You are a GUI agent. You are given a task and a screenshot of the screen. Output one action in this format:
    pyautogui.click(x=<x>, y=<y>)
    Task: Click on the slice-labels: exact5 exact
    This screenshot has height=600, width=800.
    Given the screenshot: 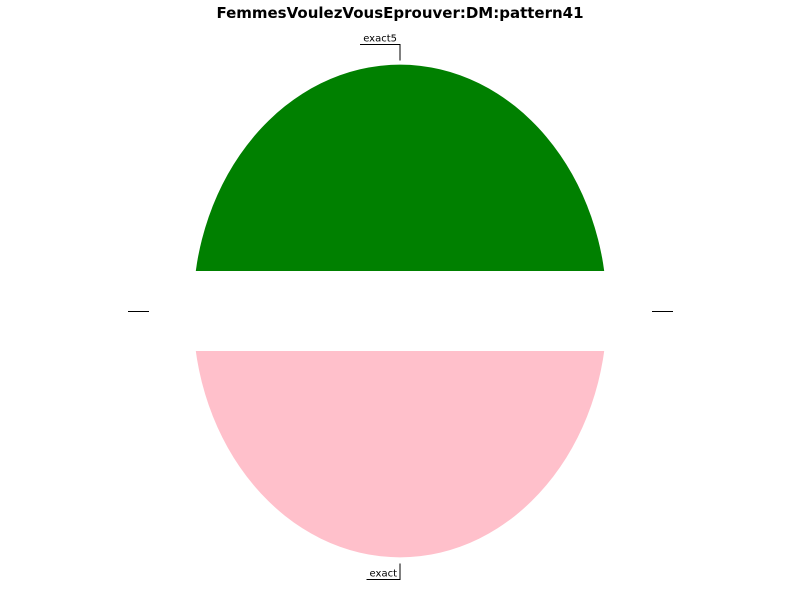 What is the action you would take?
    pyautogui.click(x=380, y=307)
    